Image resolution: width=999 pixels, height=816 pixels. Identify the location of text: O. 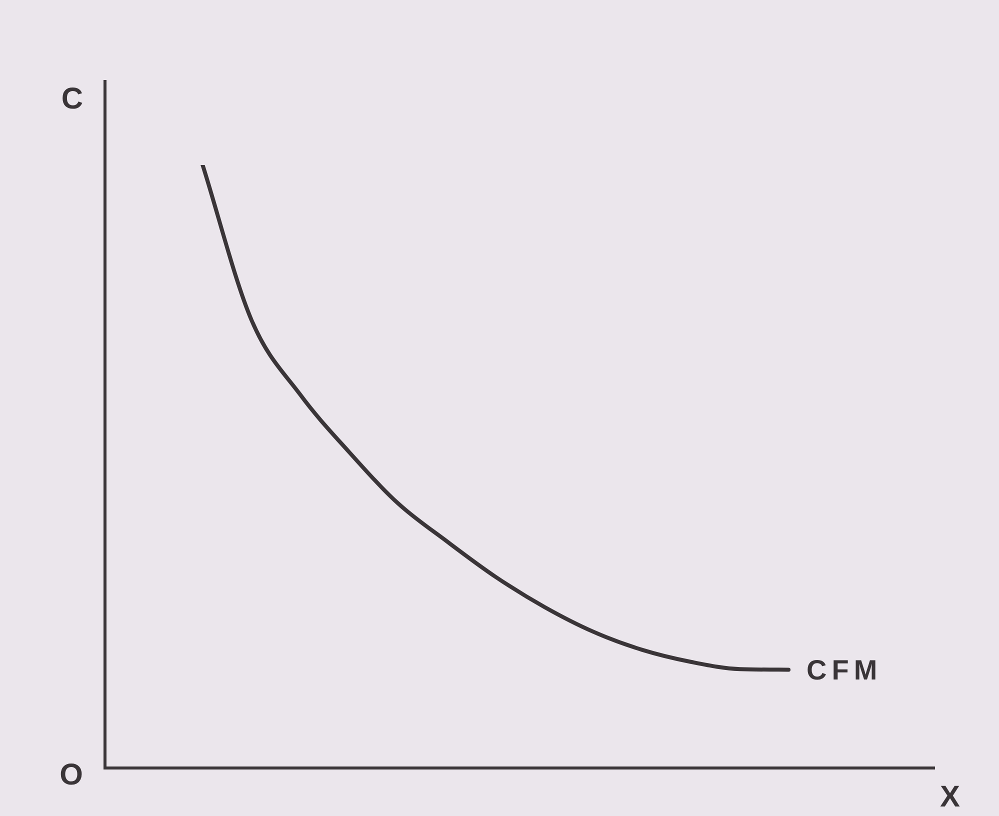
(71, 775).